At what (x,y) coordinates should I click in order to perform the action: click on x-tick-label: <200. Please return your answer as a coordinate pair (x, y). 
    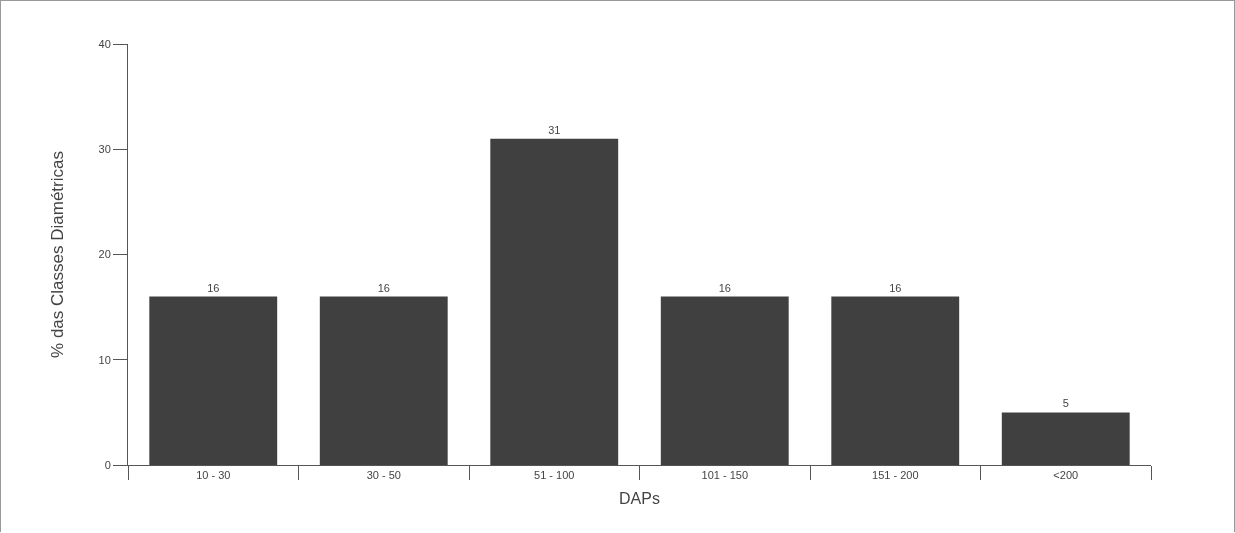
    Looking at the image, I should click on (1066, 475).